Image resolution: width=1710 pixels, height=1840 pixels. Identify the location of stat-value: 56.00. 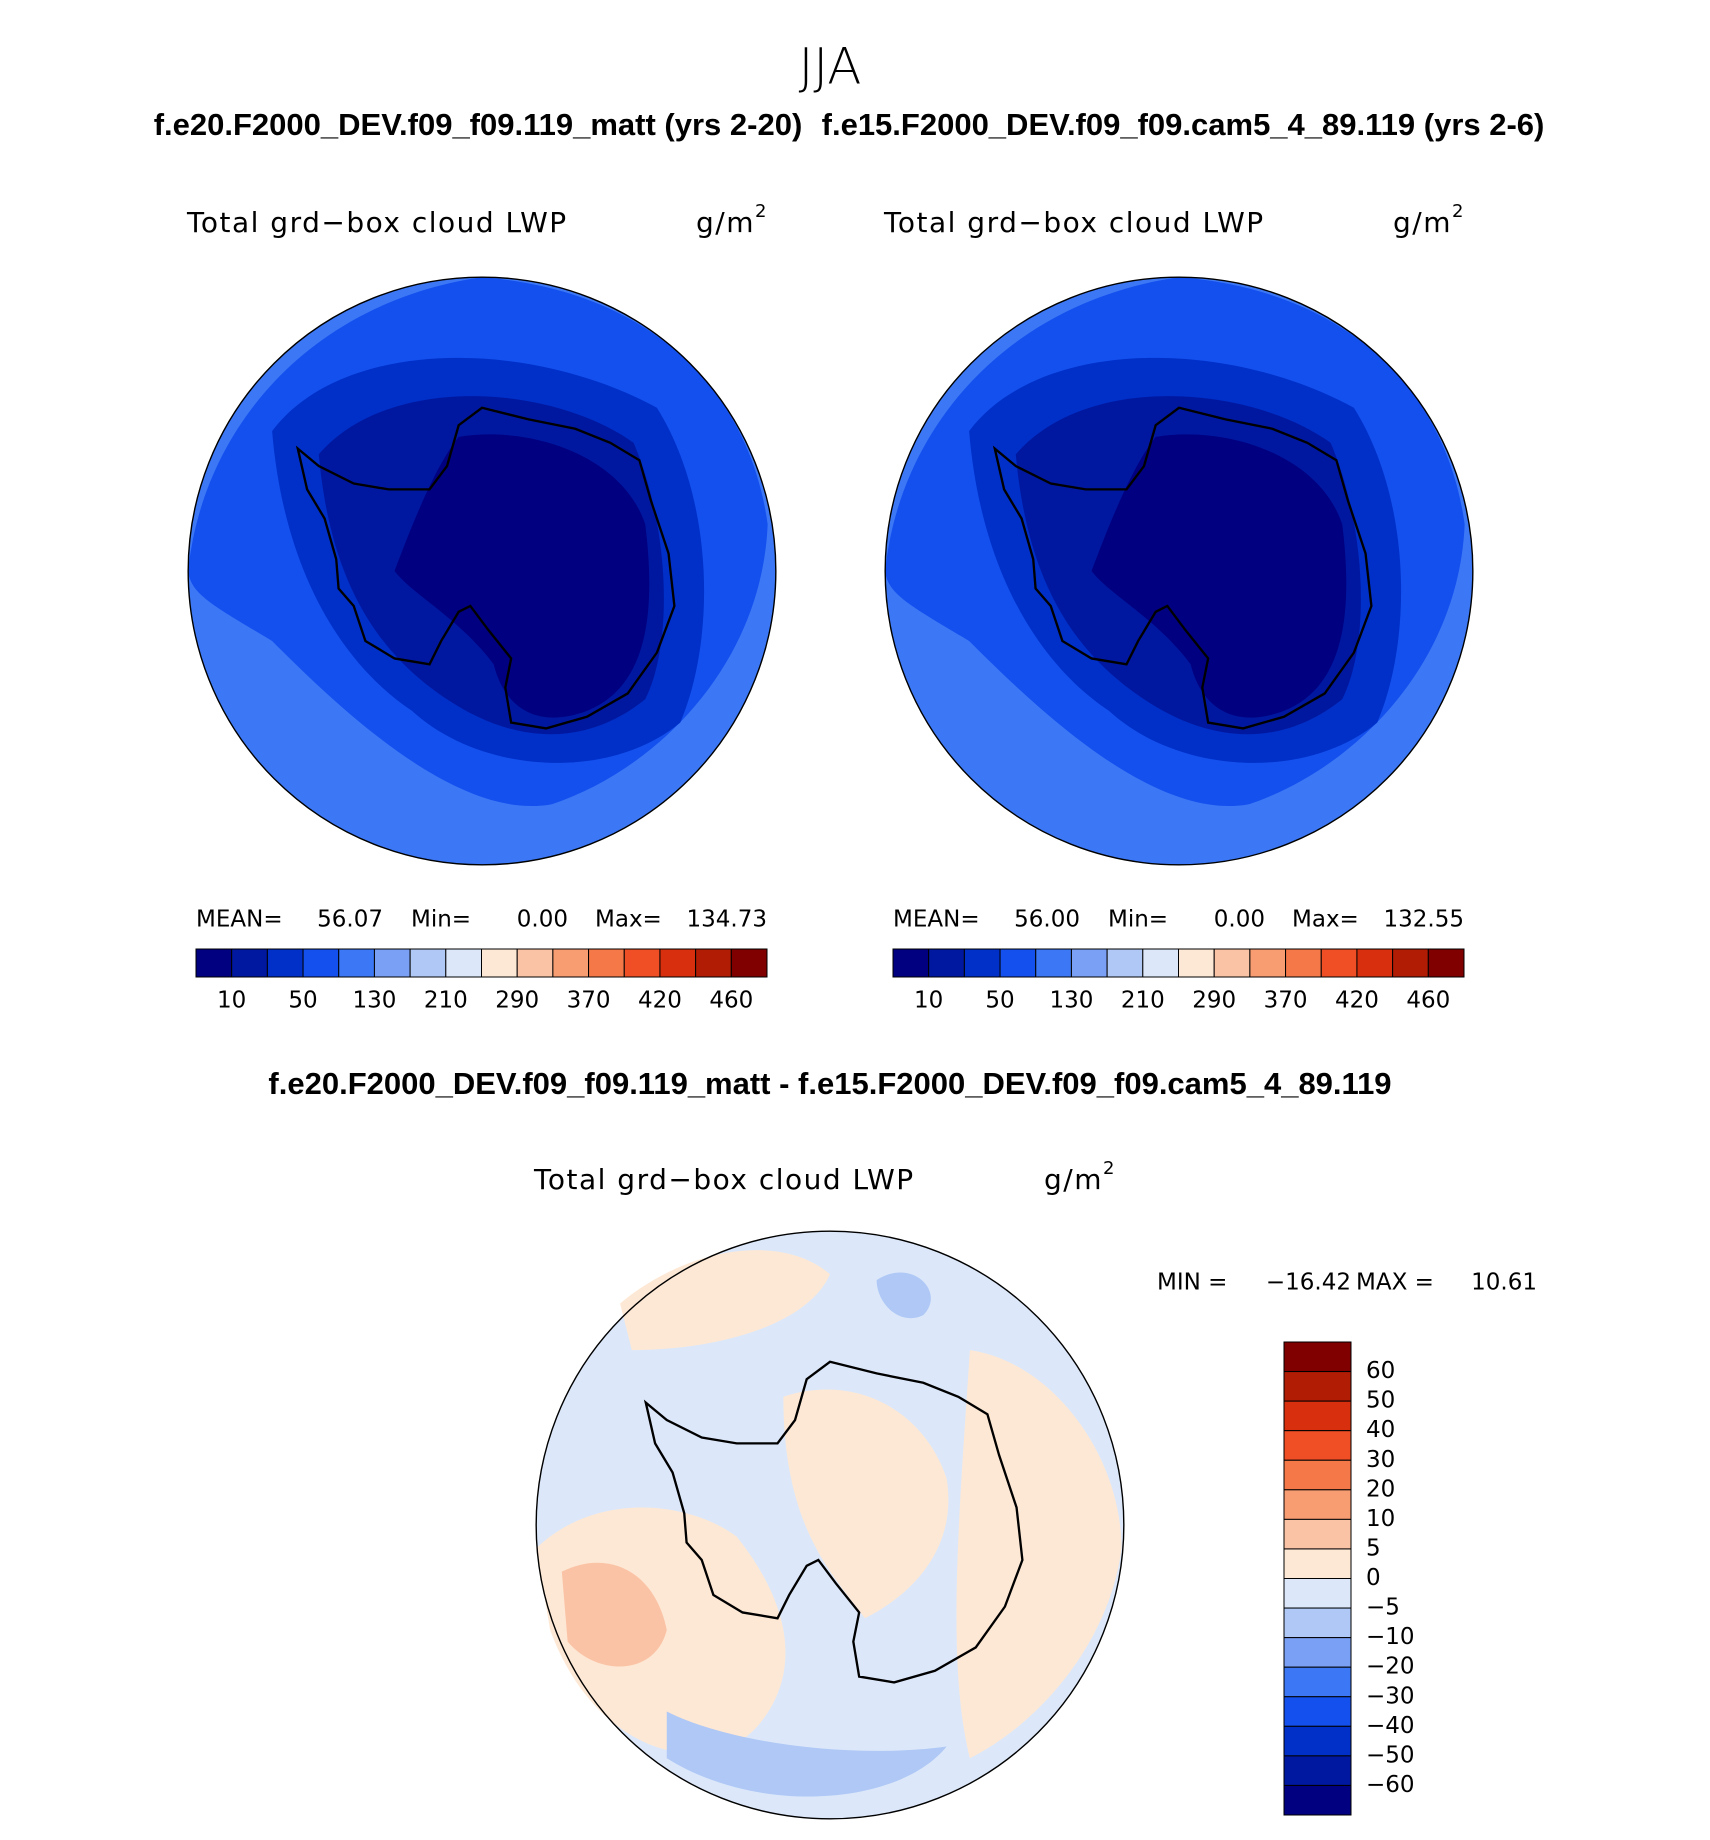
(1047, 920).